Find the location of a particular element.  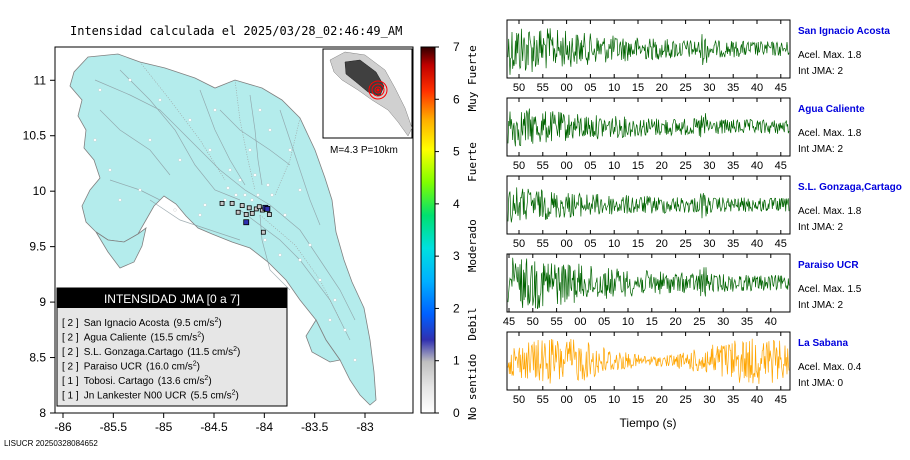

station-jma: Int JMA: 2 is located at coordinates (820, 227).